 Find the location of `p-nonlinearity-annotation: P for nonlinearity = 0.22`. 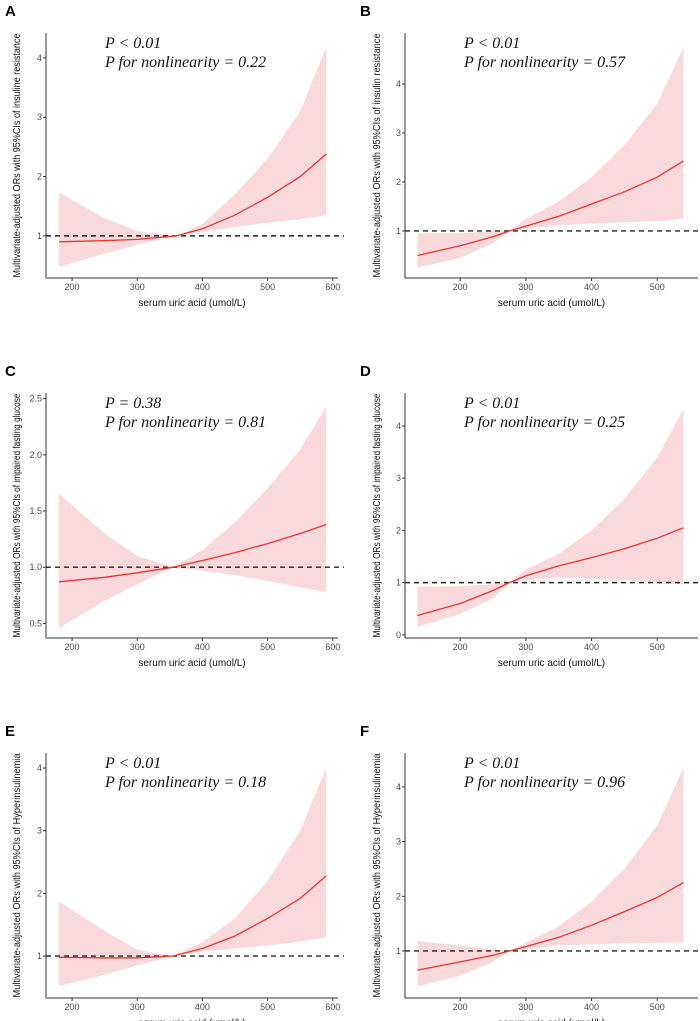

p-nonlinearity-annotation: P for nonlinearity = 0.22 is located at coordinates (185, 62).